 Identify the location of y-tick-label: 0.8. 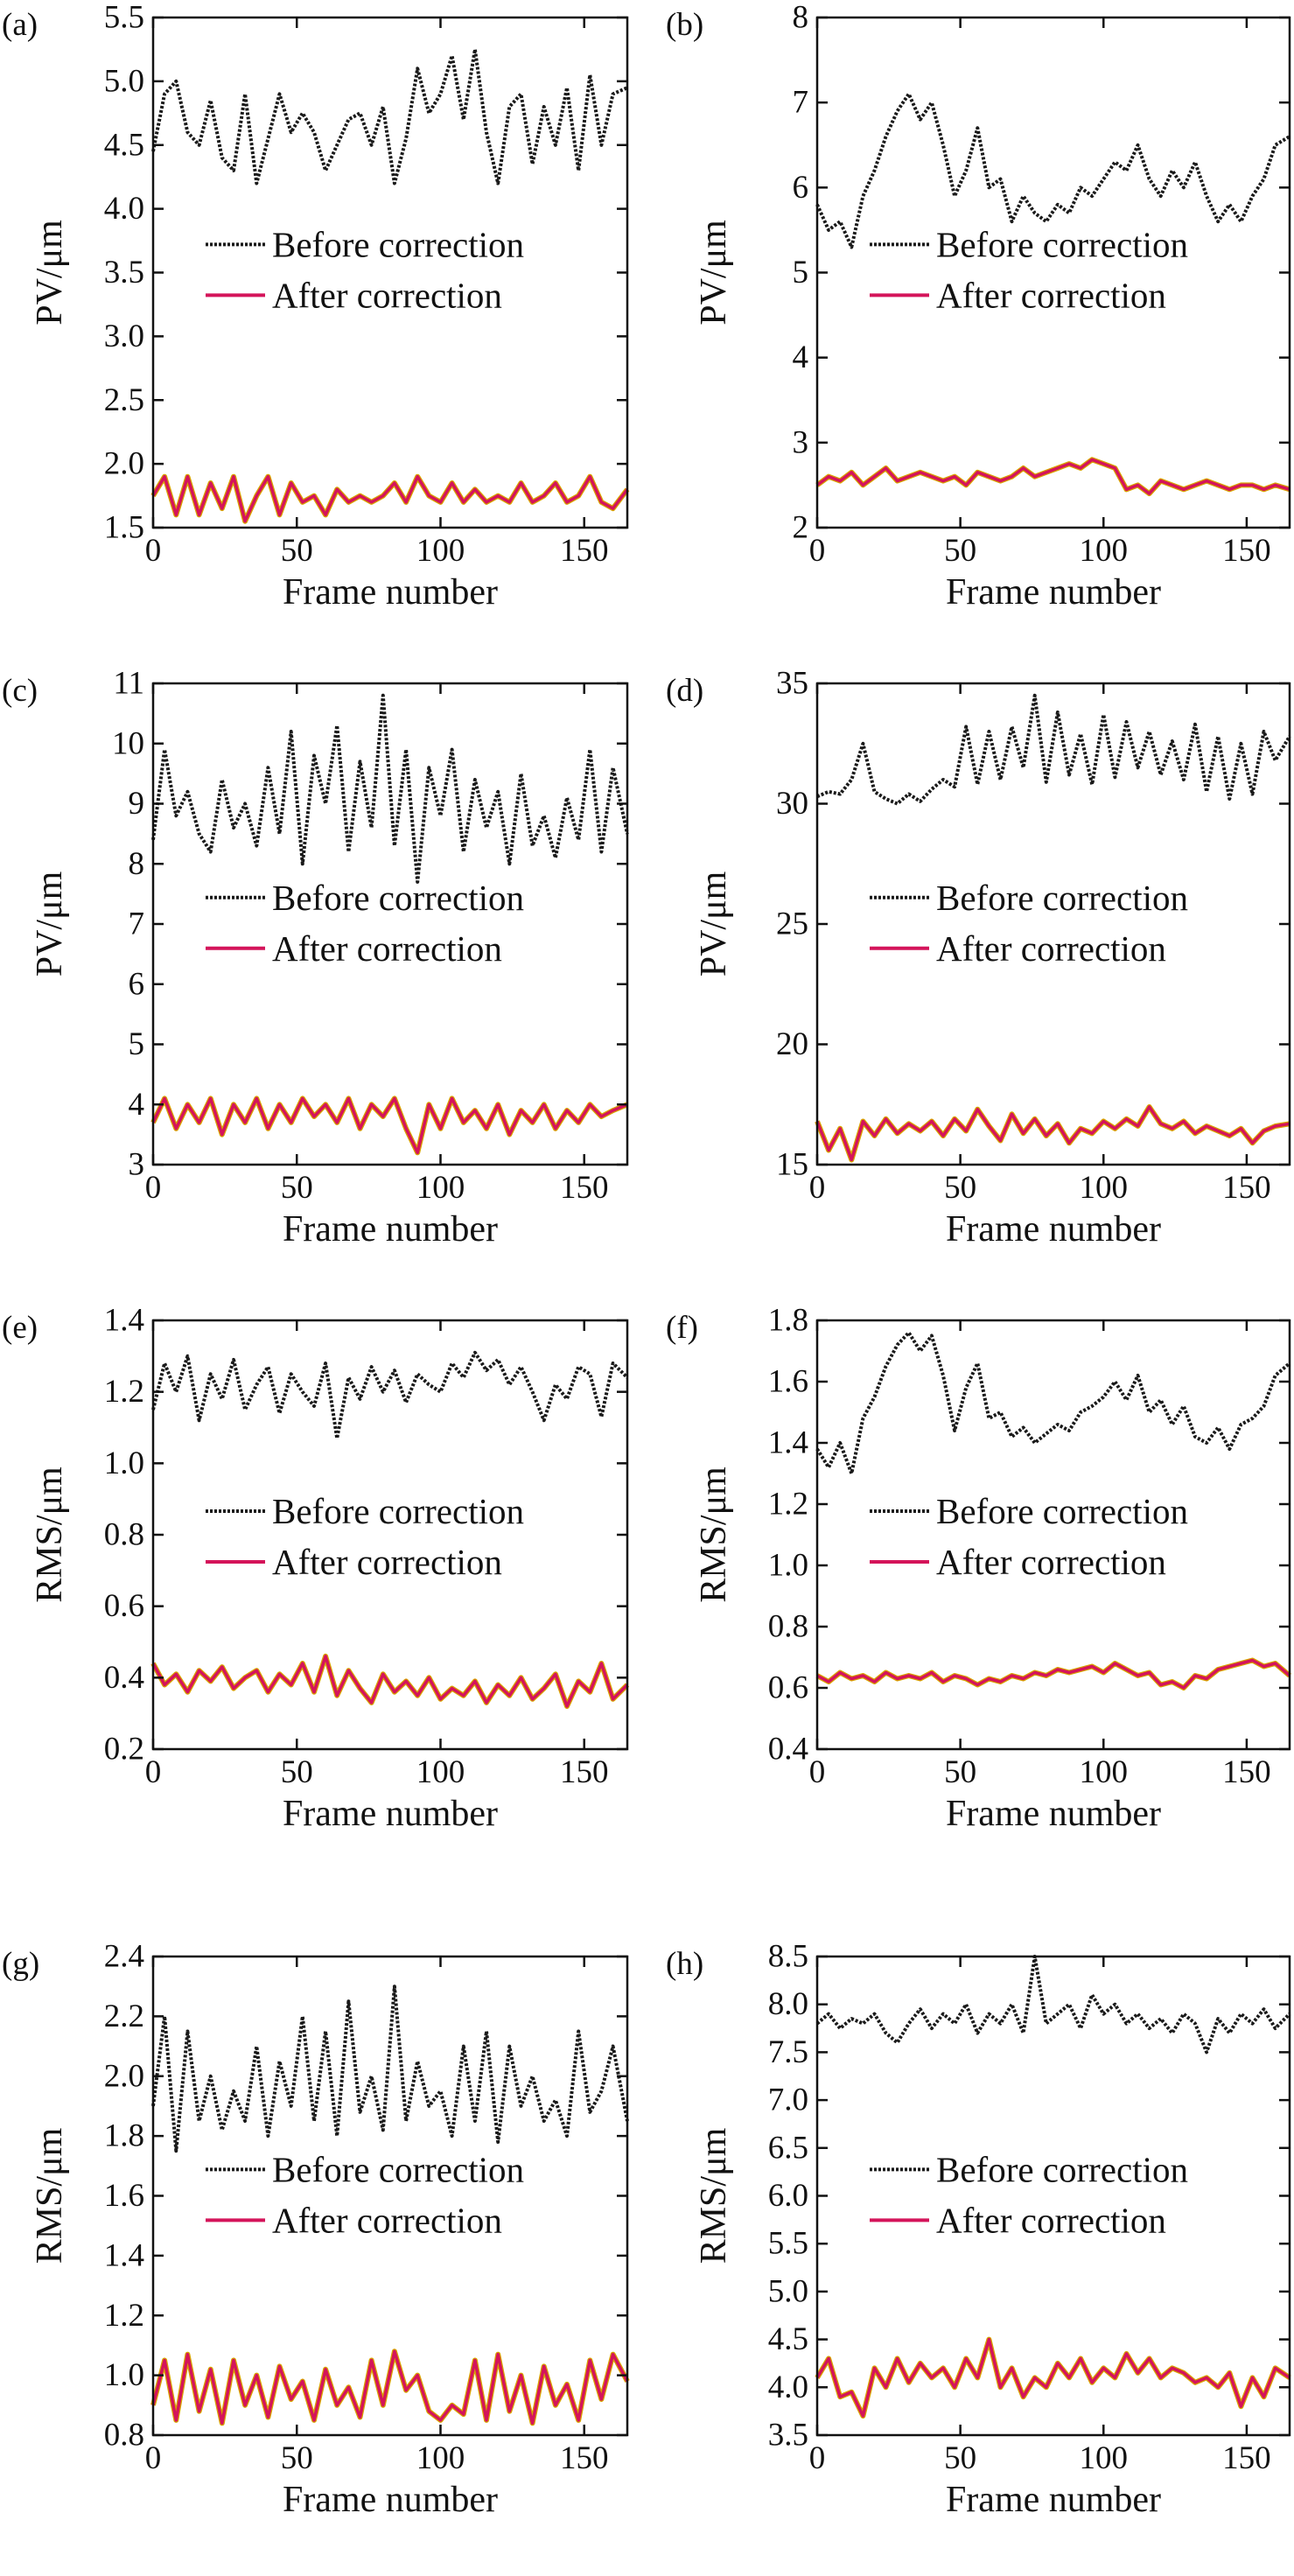
(124, 1535).